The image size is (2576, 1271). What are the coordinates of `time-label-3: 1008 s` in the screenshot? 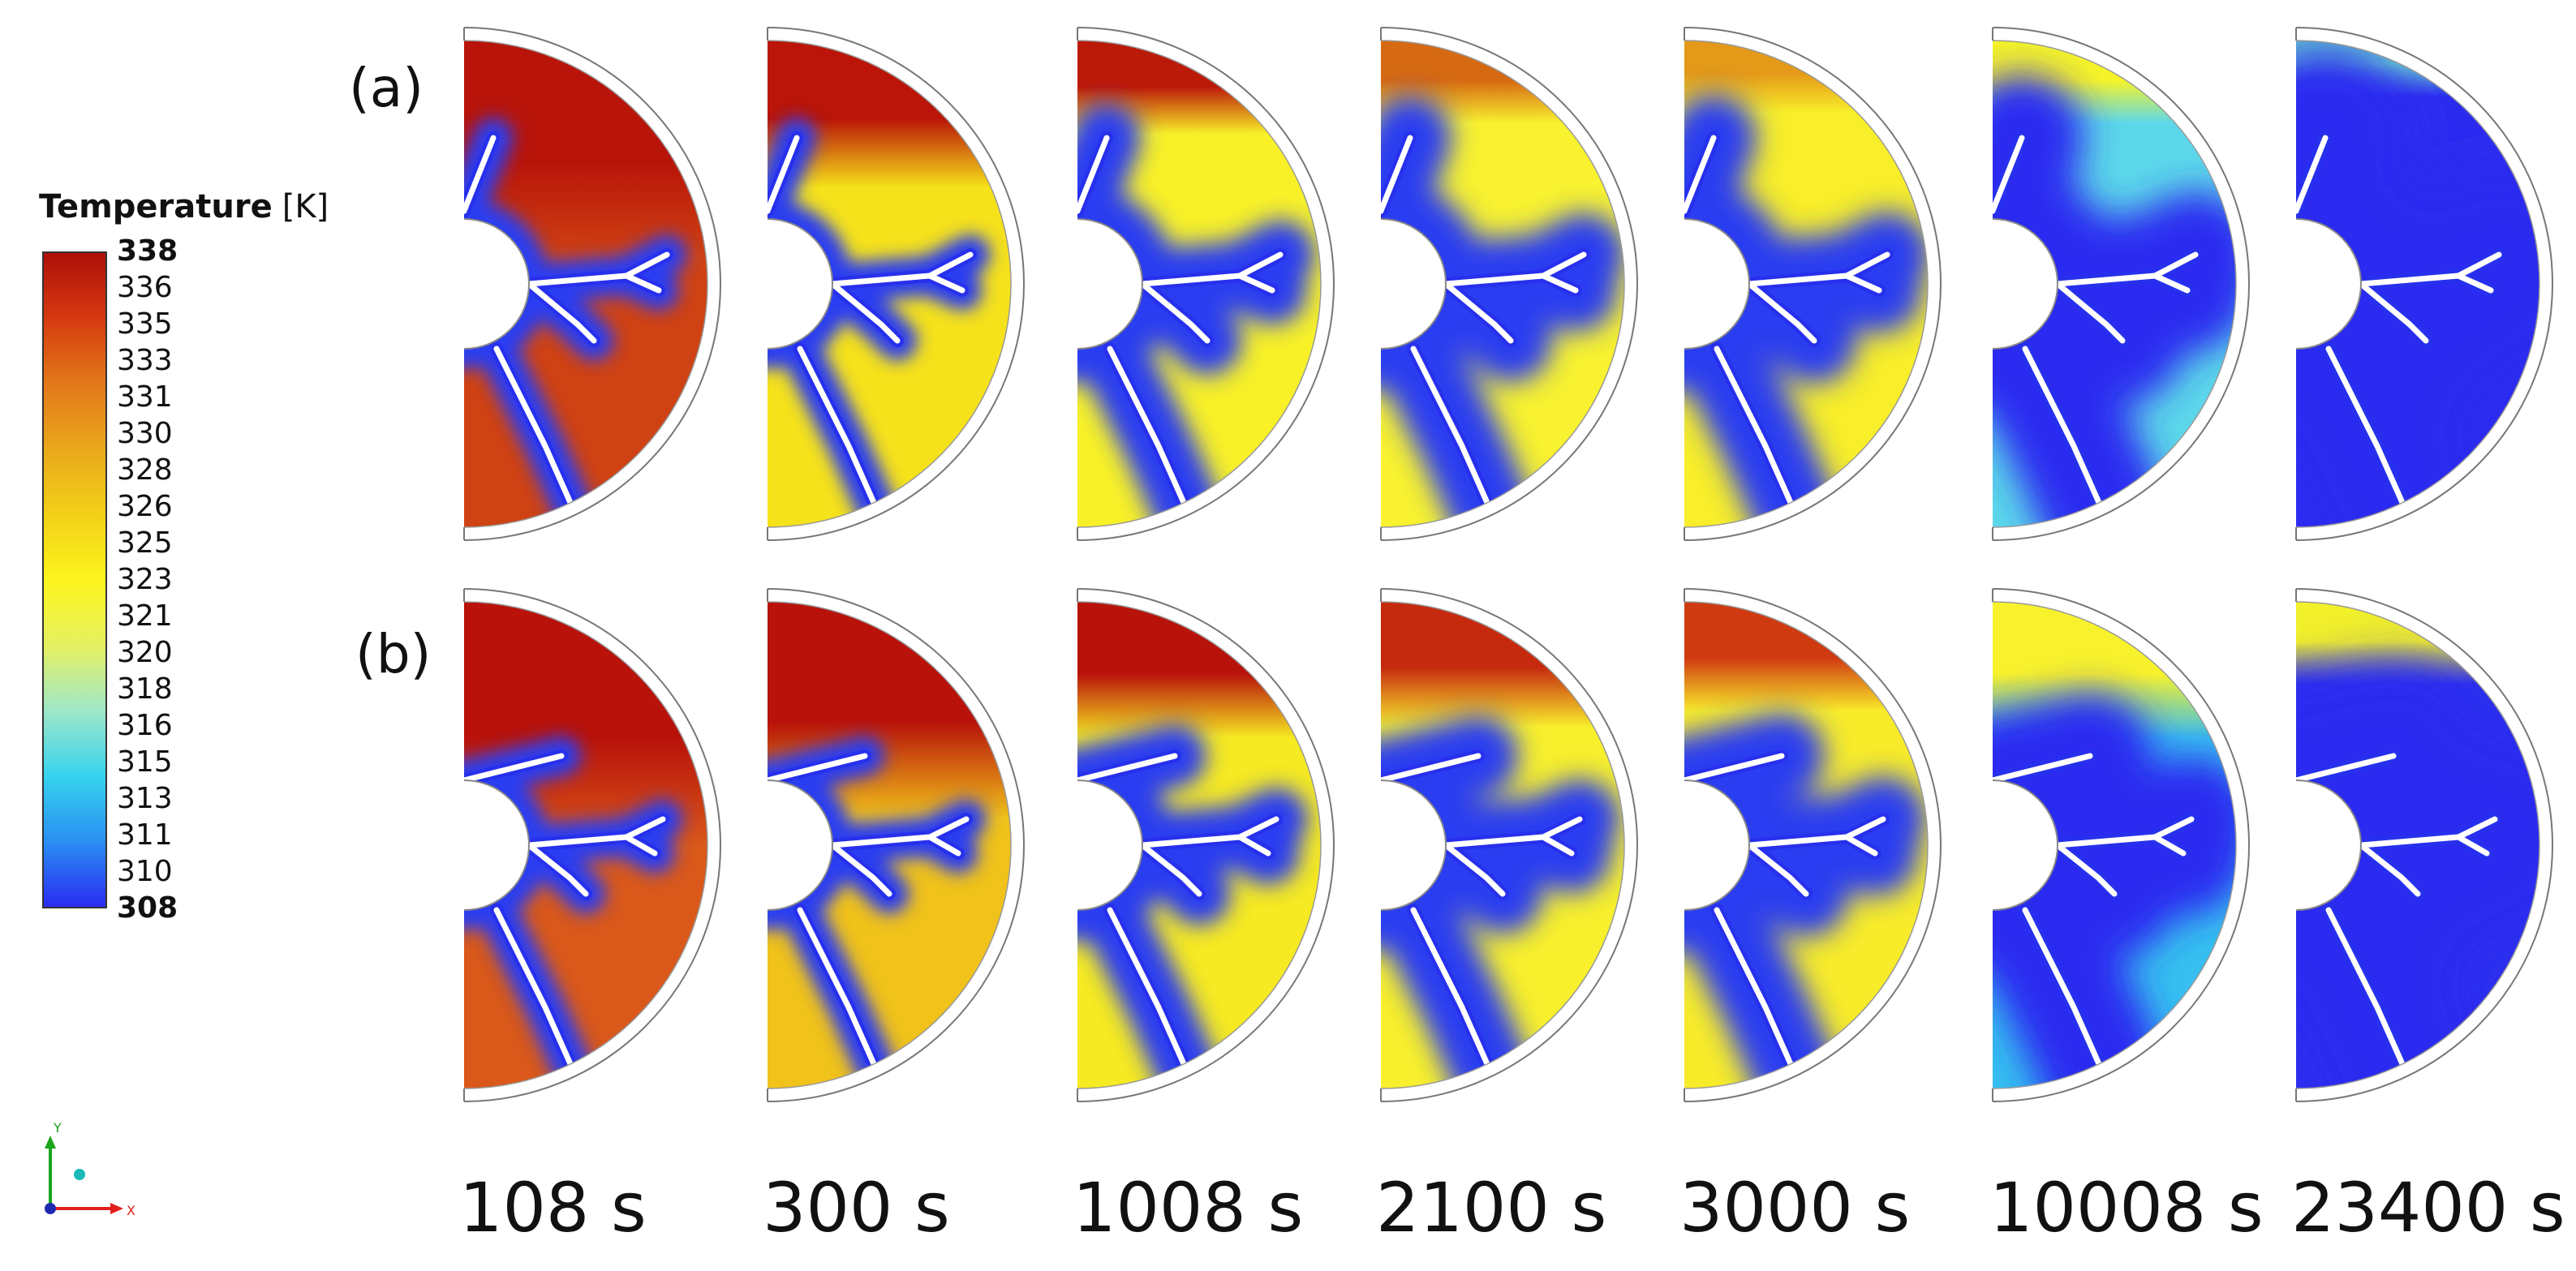 It's located at (1188, 1207).